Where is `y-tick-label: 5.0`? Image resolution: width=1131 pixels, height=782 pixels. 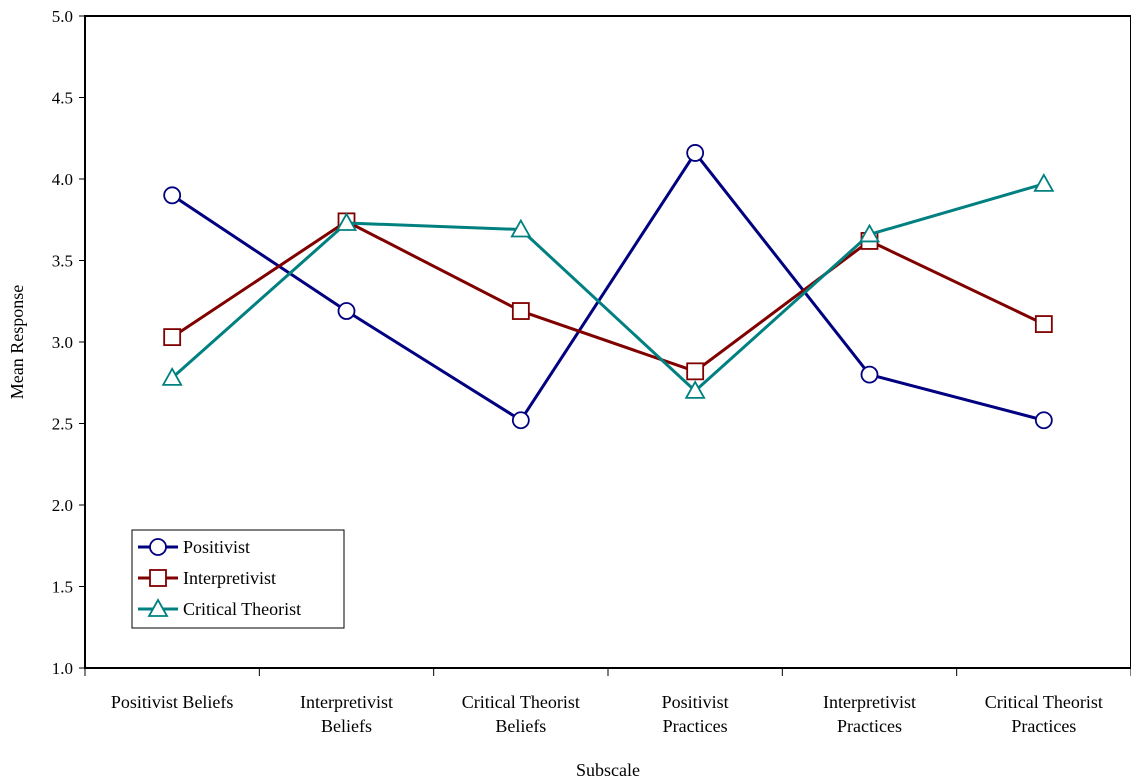 y-tick-label: 5.0 is located at coordinates (62, 16).